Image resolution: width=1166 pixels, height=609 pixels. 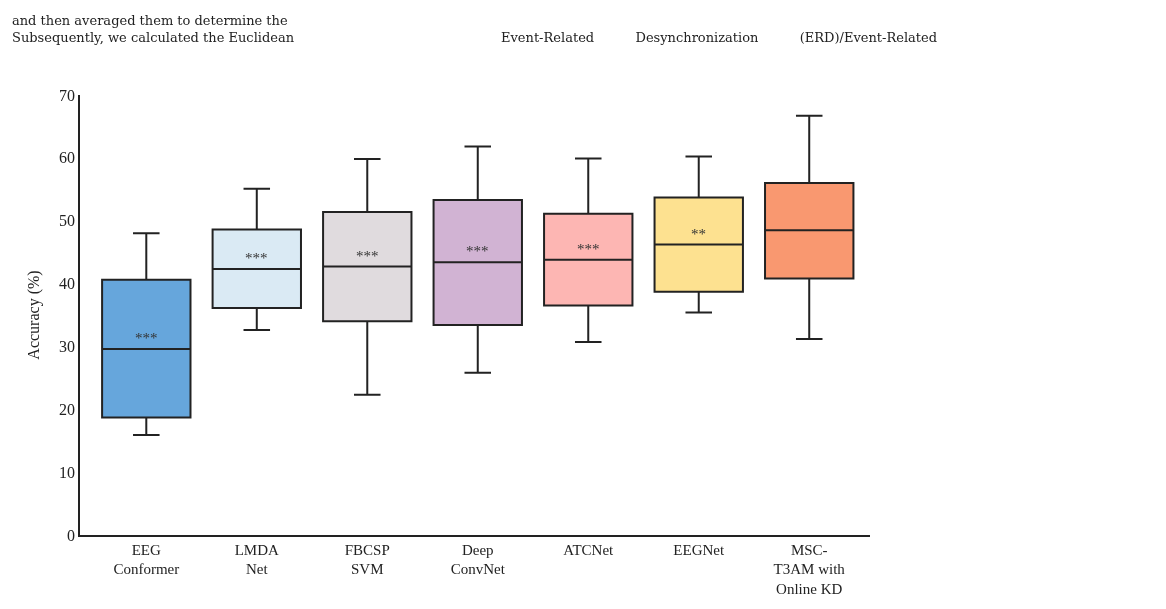 I want to click on y-tick-label: 0, so click(x=71, y=535).